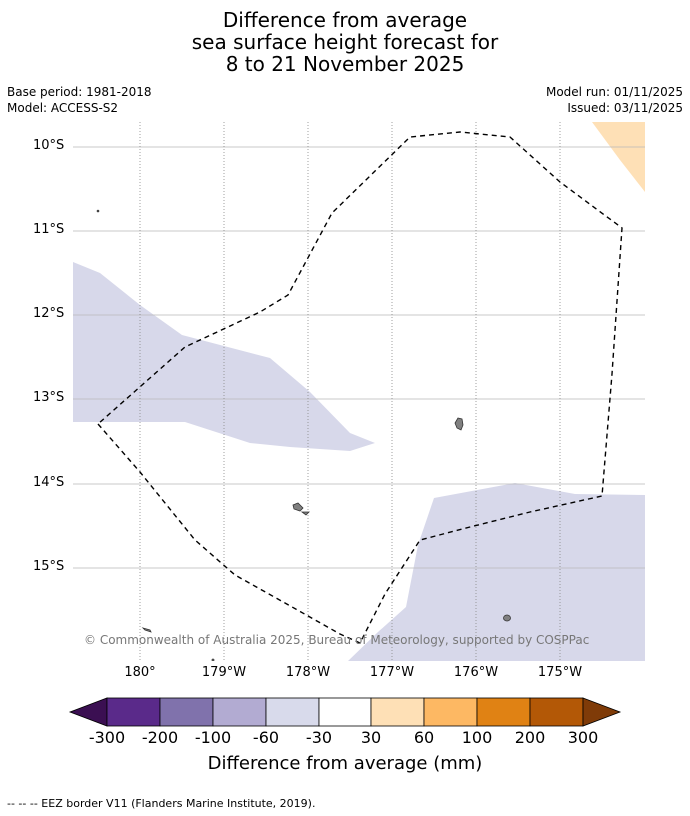 The image size is (690, 816). Describe the element at coordinates (79, 92) in the screenshot. I see `base-period-text: Base period: 1981-2018` at that location.